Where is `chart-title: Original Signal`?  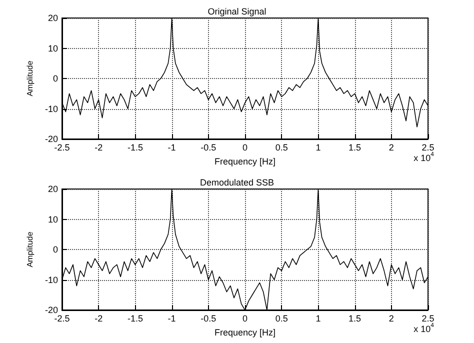
chart-title: Original Signal is located at coordinates (237, 11).